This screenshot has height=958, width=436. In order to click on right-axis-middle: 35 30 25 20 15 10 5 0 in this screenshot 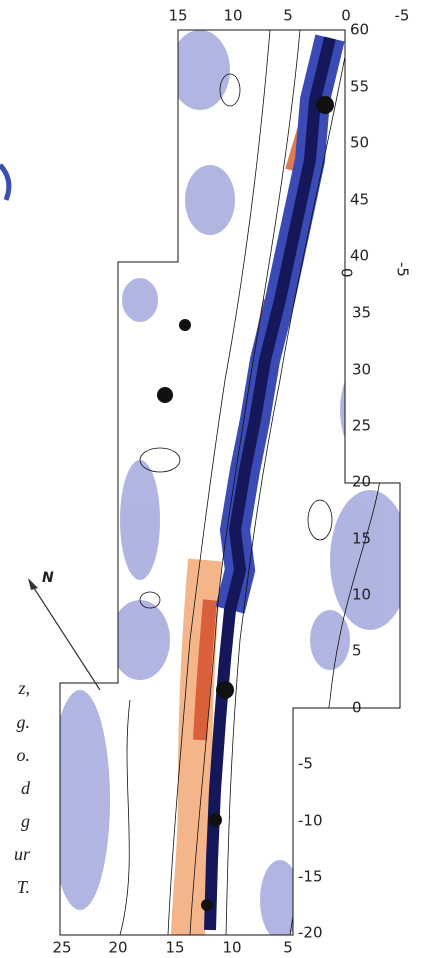, I will do `click(361, 510)`.